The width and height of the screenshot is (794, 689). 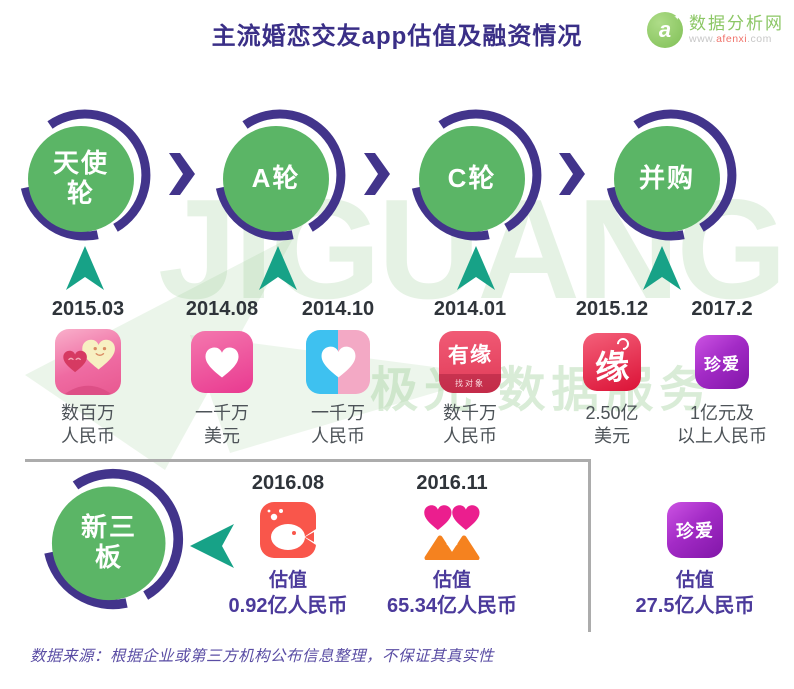 What do you see at coordinates (612, 362) in the screenshot?
I see `jiayuan-app-icon: 缘` at bounding box center [612, 362].